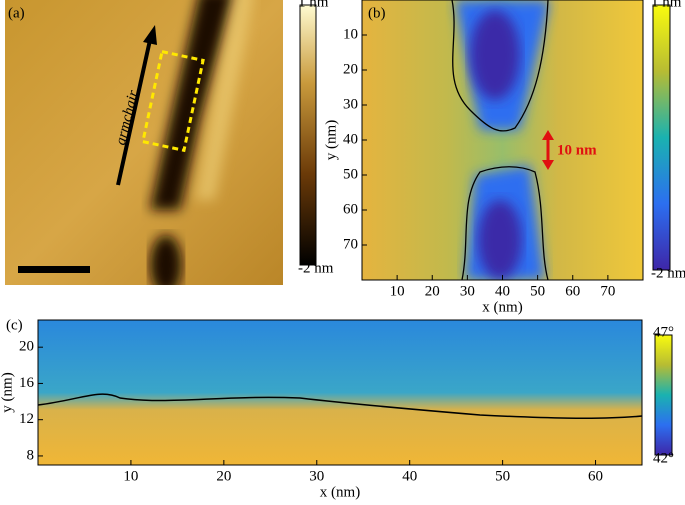  What do you see at coordinates (607, 291) in the screenshot?
I see `x-tick-label: 70` at bounding box center [607, 291].